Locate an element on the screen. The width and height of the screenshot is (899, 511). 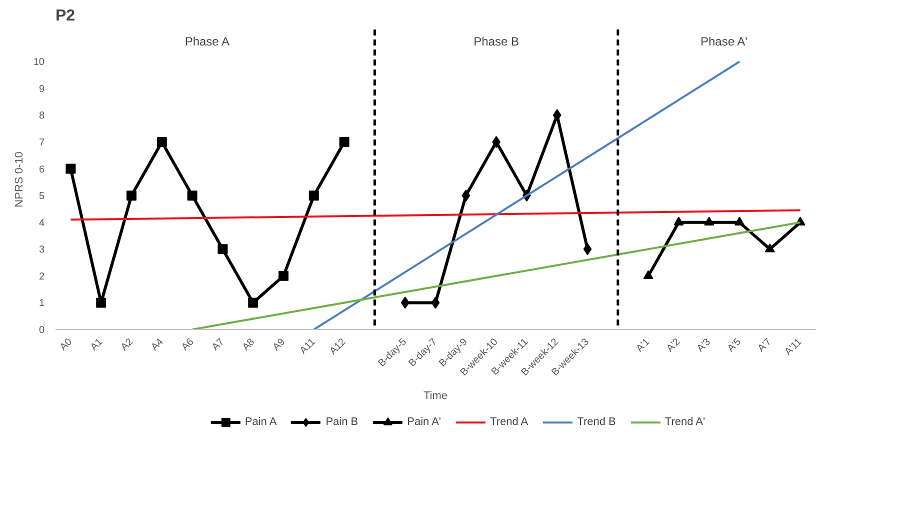
y-tick-label: 3 is located at coordinates (41, 250).